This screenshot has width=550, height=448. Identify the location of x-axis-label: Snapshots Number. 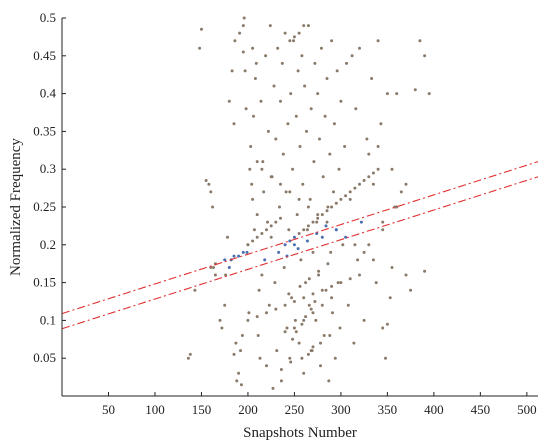
(300, 433).